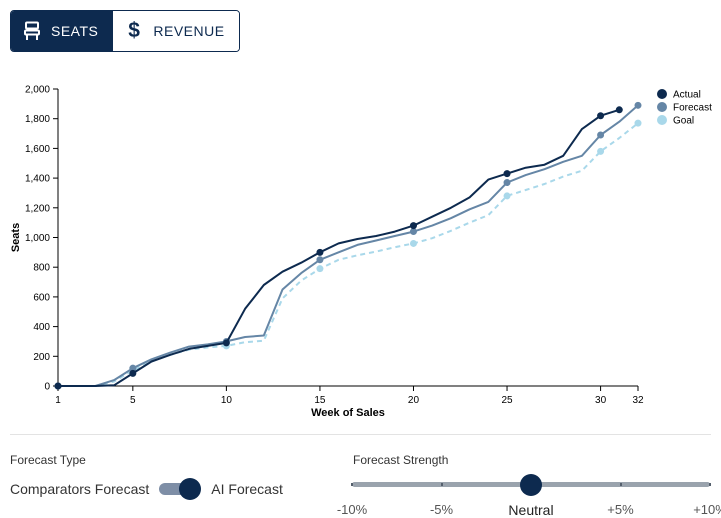 The width and height of the screenshot is (721, 518). I want to click on y-tick-label: 1,000, so click(37, 238).